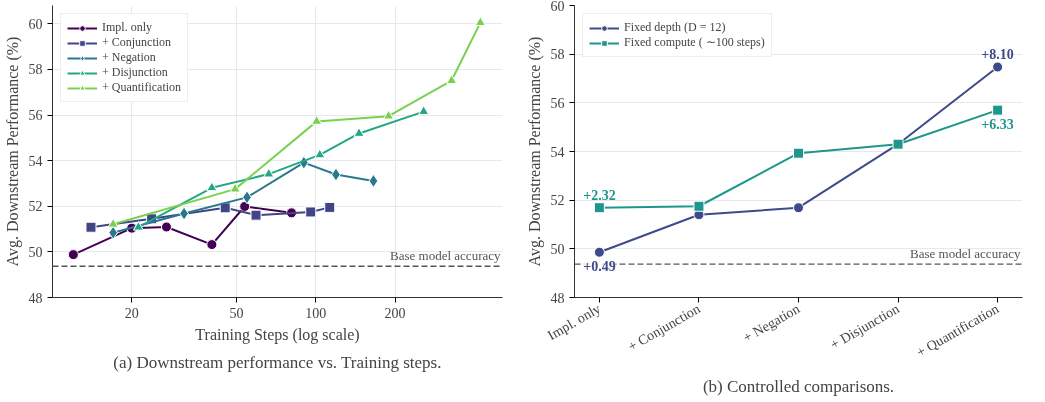 The height and width of the screenshot is (402, 1045). I want to click on legend-label: Fixed compute ( ∼100 steps), so click(694, 42).